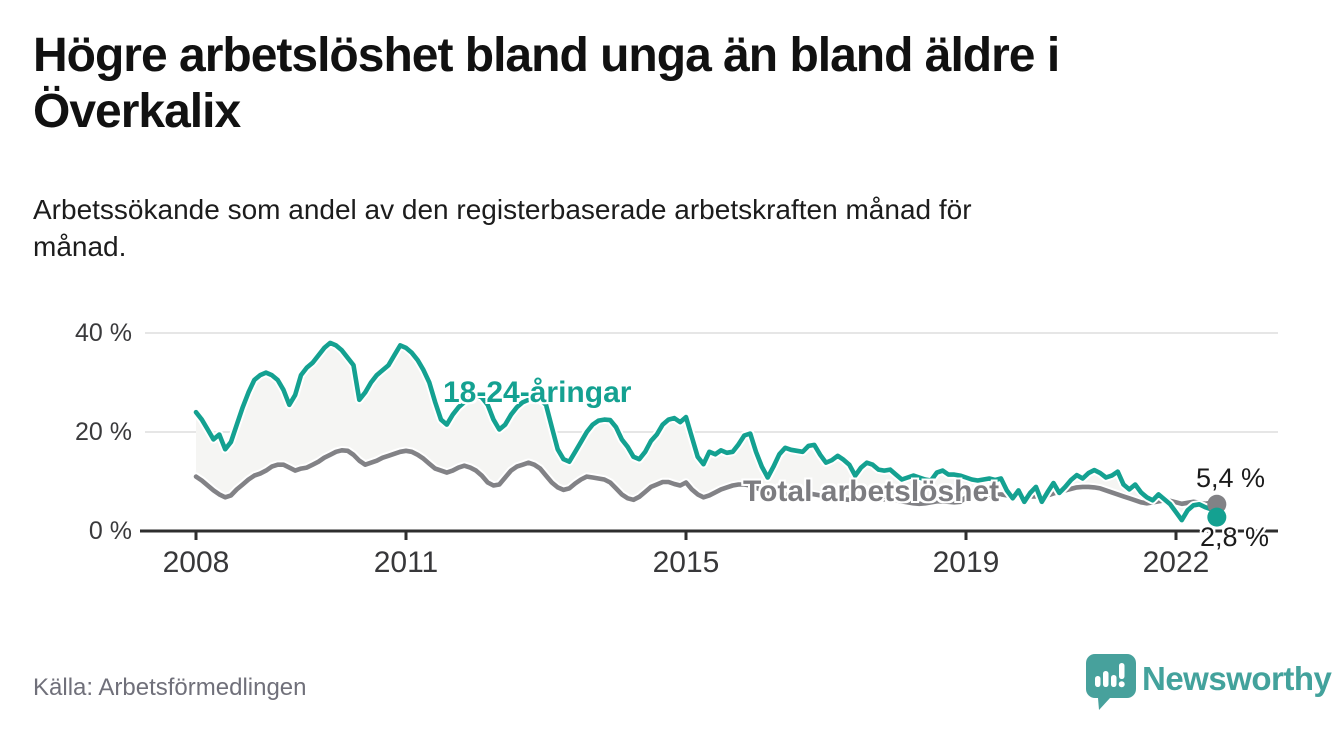  What do you see at coordinates (1234, 537) in the screenshot?
I see `end-value-label-youth: 2,8 %` at bounding box center [1234, 537].